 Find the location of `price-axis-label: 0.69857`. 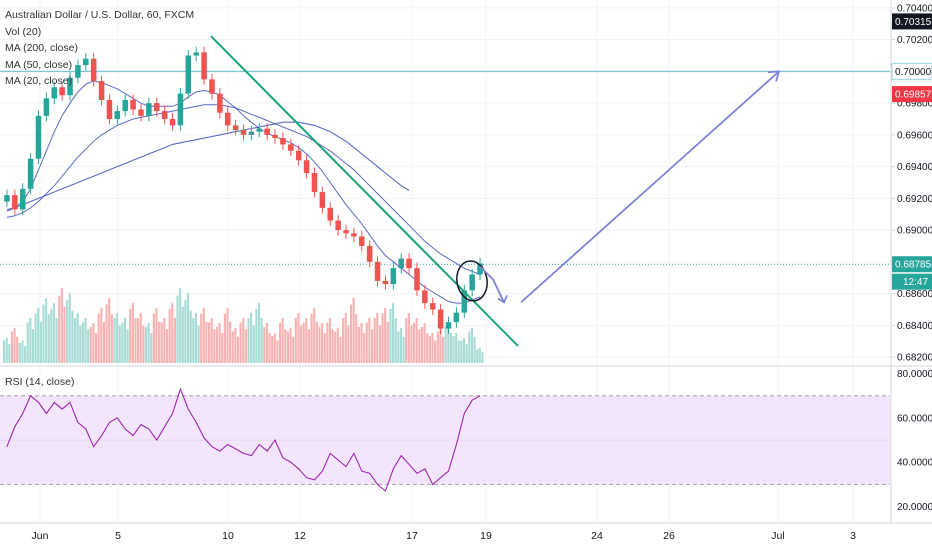

price-axis-label: 0.69857 is located at coordinates (912, 94).